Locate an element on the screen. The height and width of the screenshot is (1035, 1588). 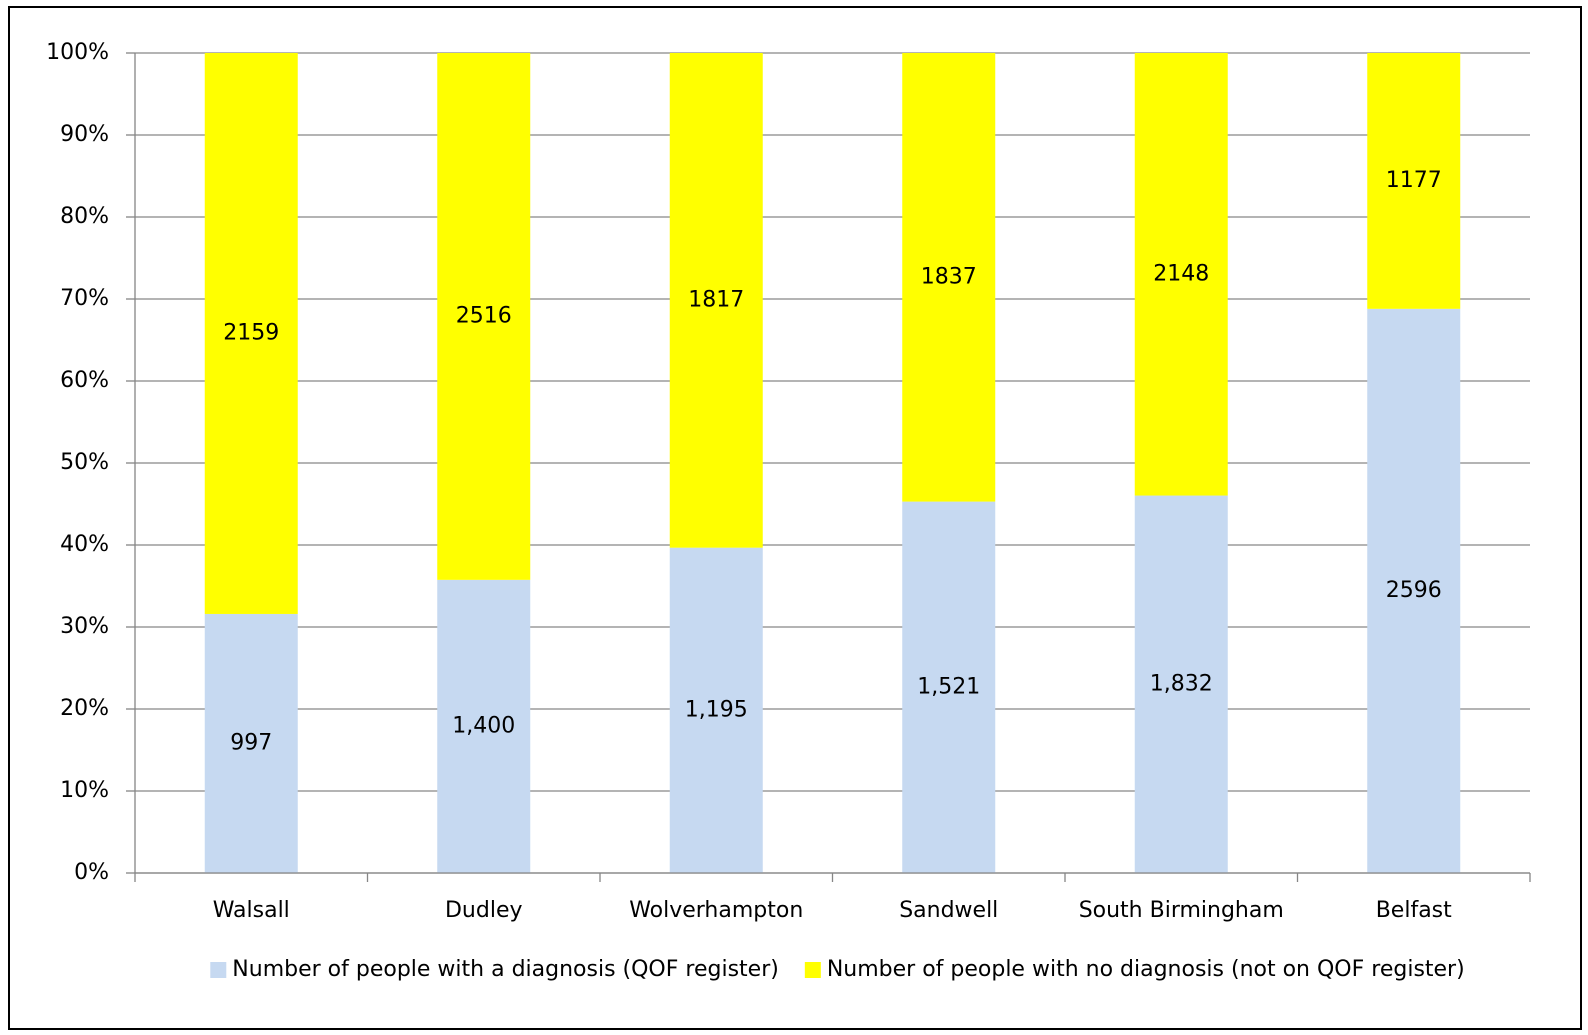
y-tick-label: 100% is located at coordinates (77, 52).